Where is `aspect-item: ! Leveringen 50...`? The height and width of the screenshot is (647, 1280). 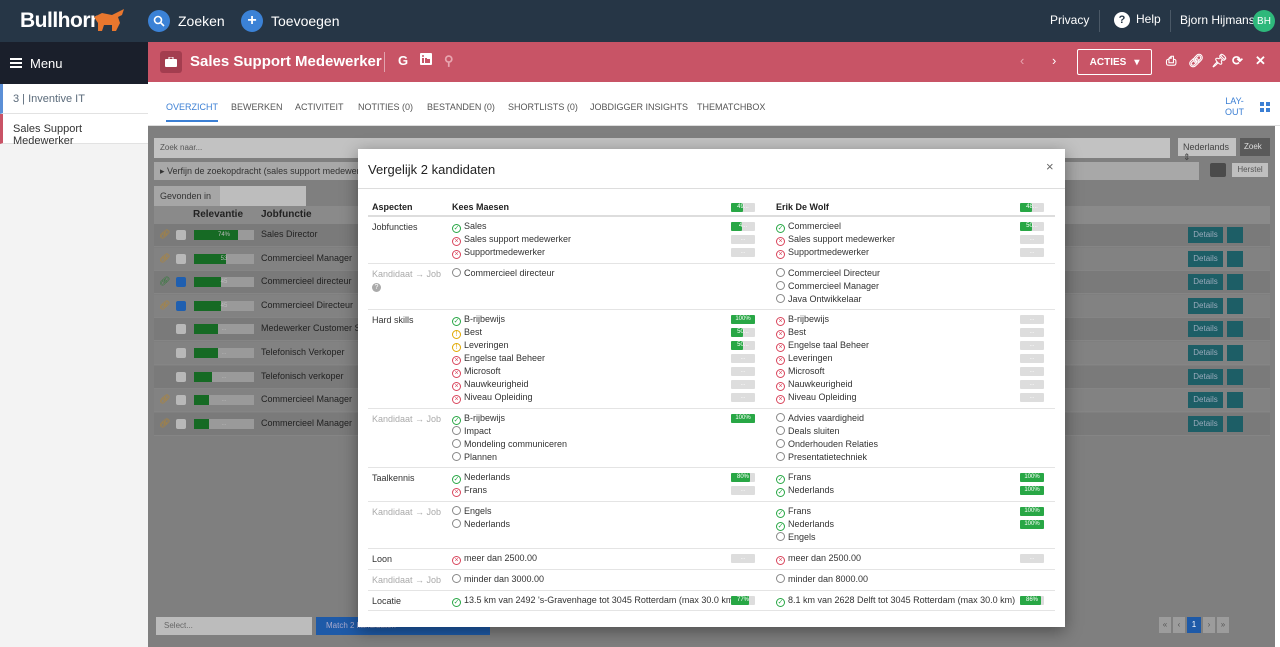 aspect-item: ! Leveringen 50... is located at coordinates (606, 346).